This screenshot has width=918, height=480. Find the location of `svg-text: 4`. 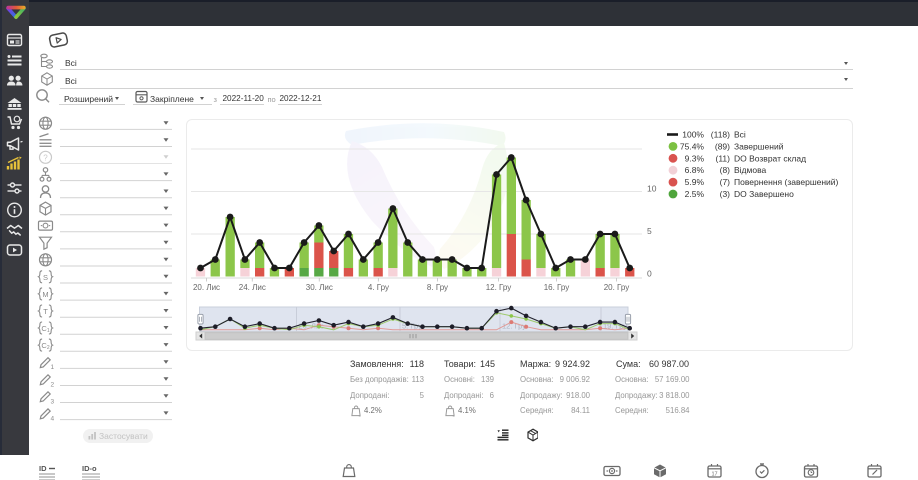

svg-text: 4 is located at coordinates (53, 418).